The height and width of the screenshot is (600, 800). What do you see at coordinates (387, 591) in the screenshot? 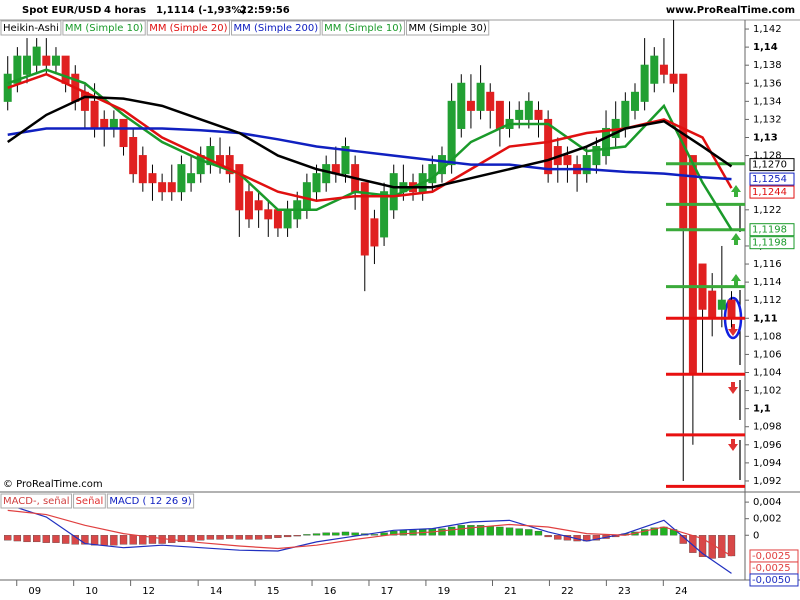
I see `x-tick-label: 17` at bounding box center [387, 591].